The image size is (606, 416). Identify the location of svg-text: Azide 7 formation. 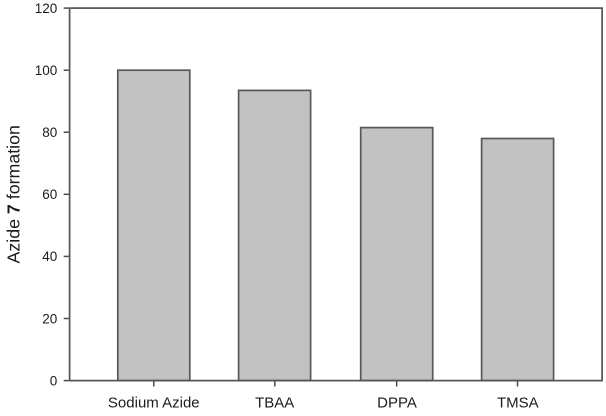
(14, 194).